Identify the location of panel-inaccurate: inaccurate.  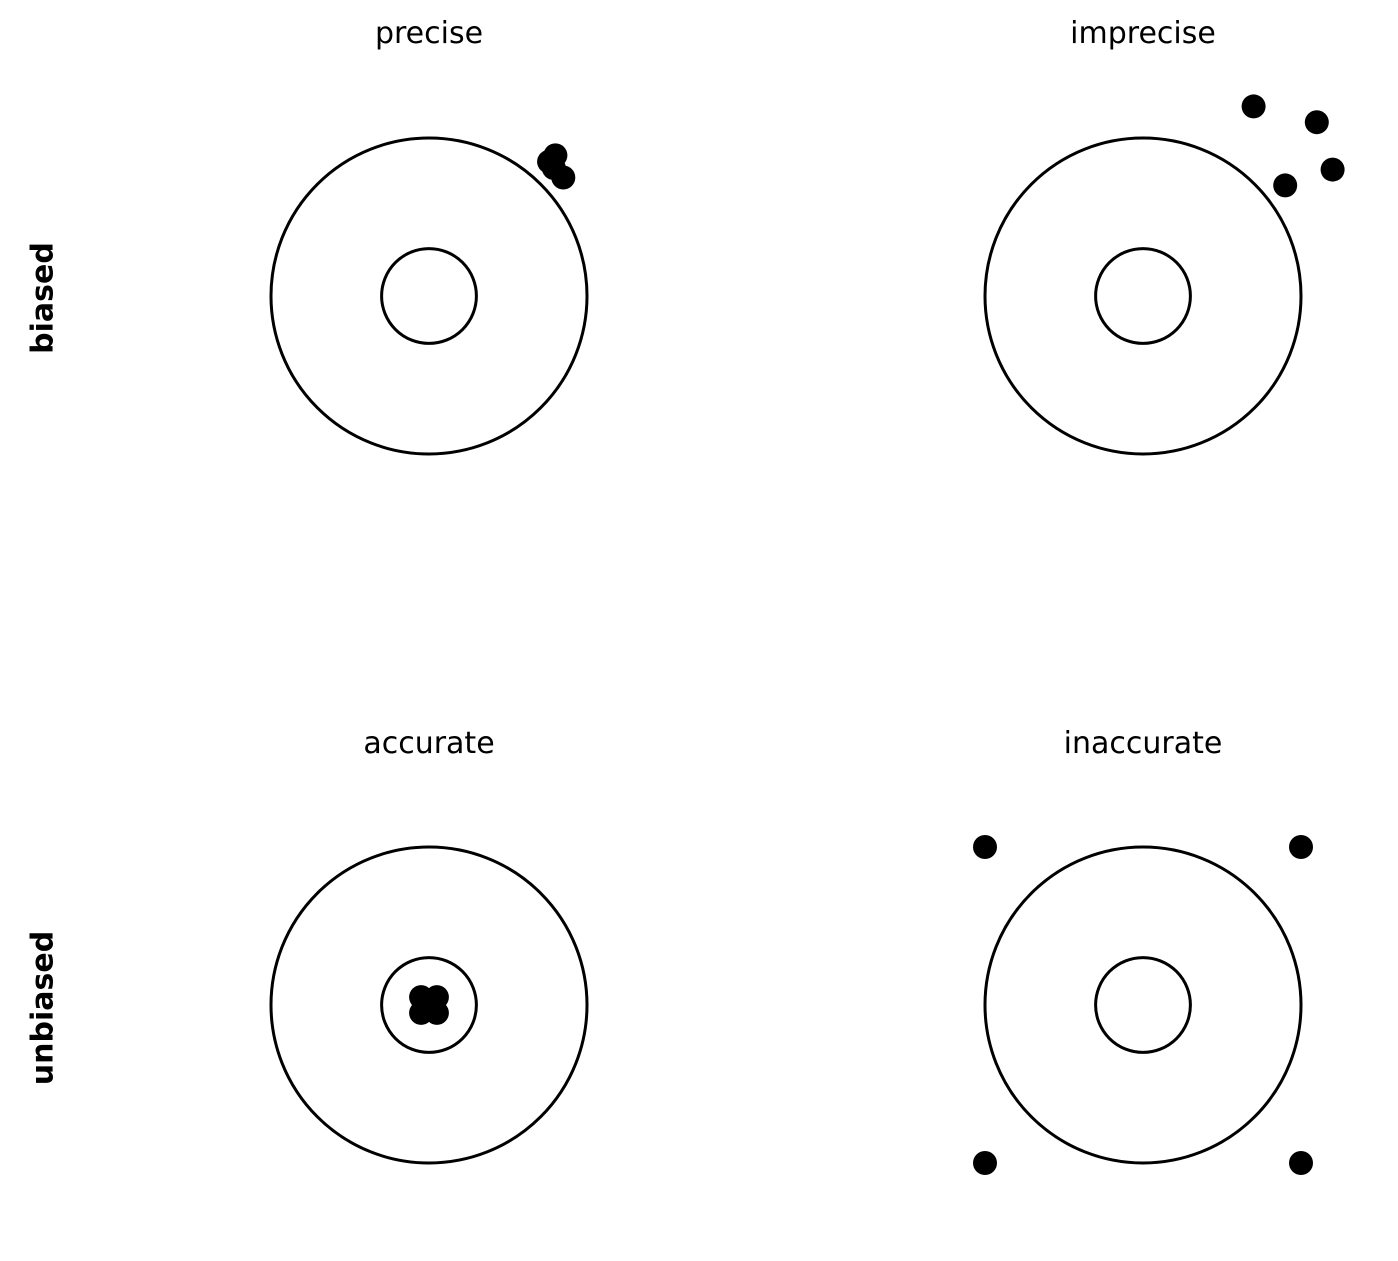
(1143, 950).